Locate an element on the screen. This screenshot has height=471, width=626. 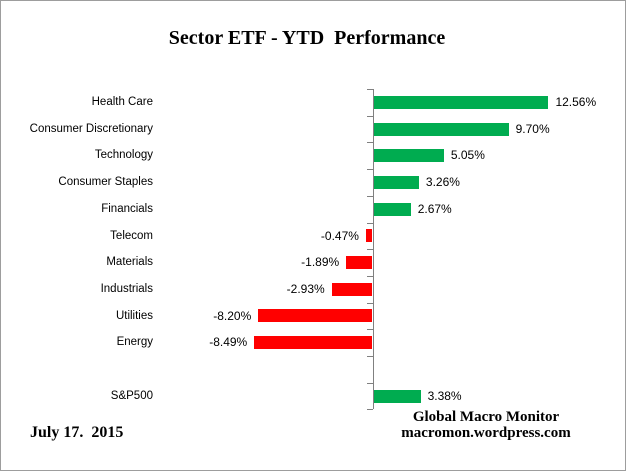
value-label: 9.70% is located at coordinates (532, 128).